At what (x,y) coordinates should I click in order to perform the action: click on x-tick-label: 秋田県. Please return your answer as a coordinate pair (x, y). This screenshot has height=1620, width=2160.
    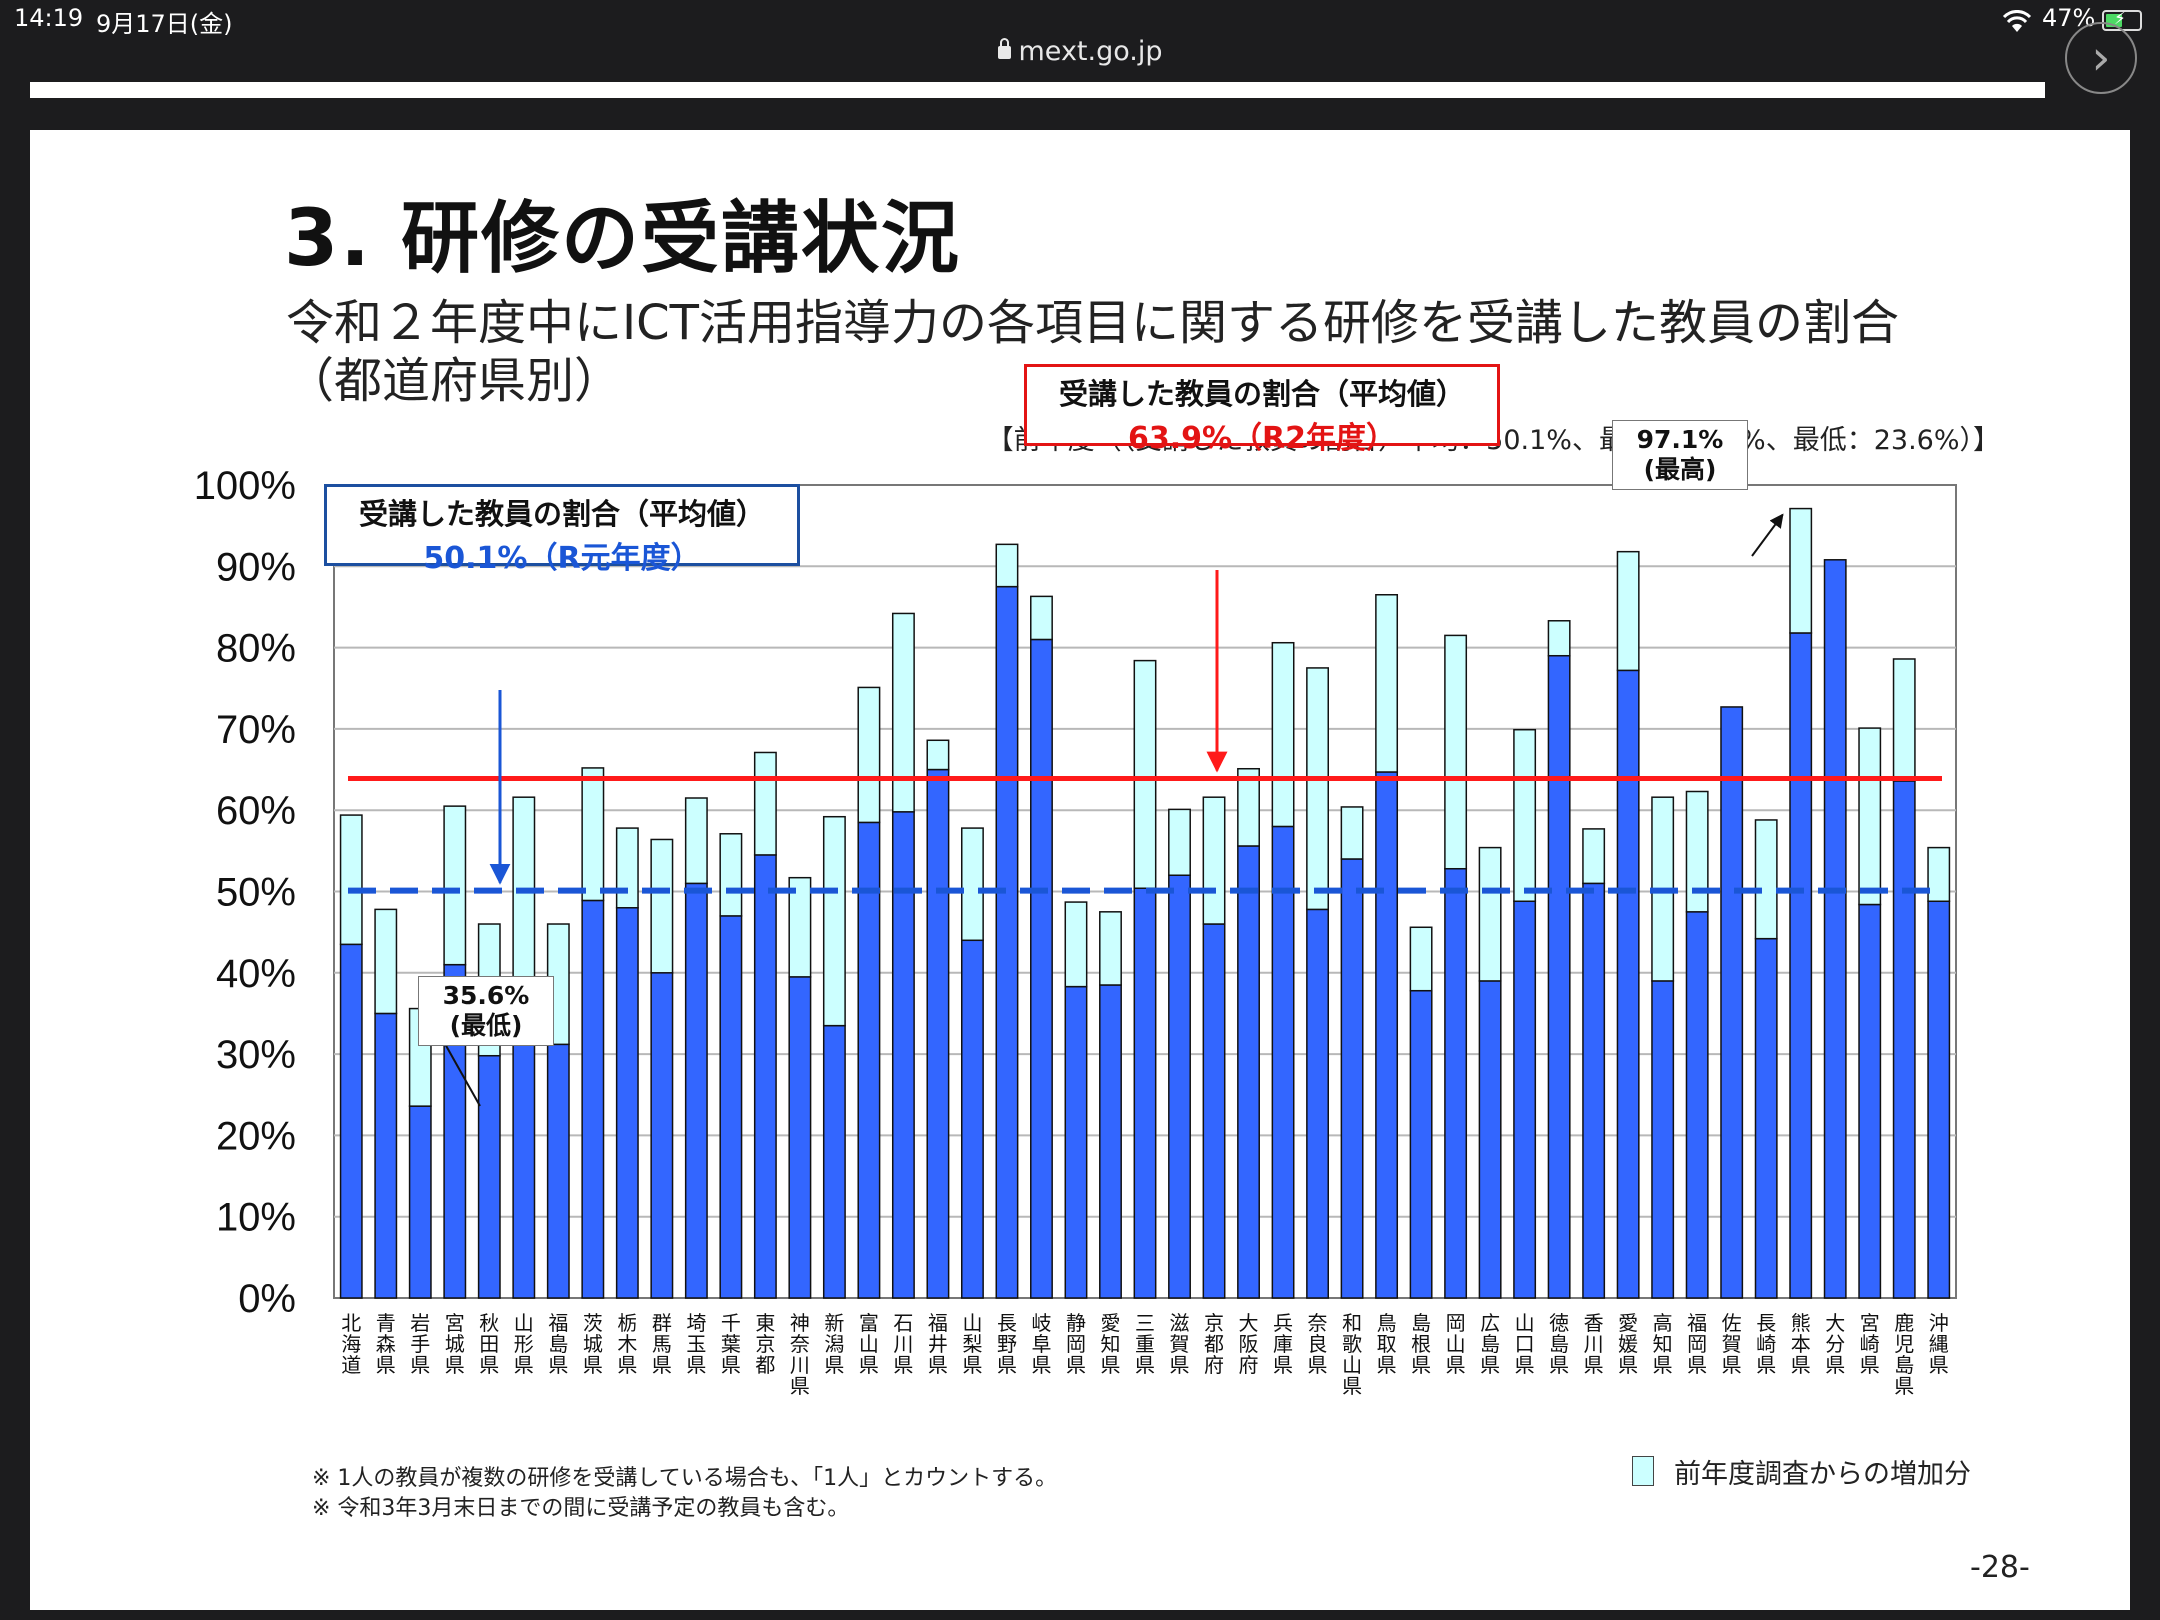
    Looking at the image, I should click on (489, 1344).